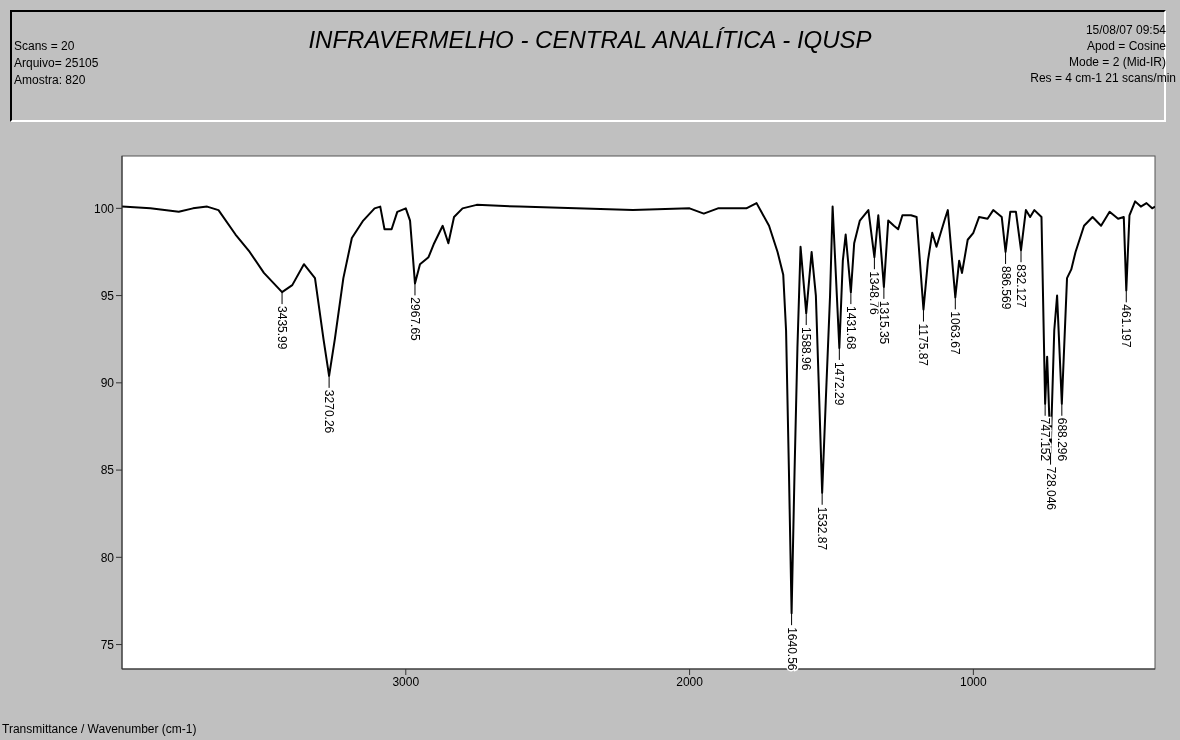 Image resolution: width=1180 pixels, height=740 pixels. What do you see at coordinates (107, 644) in the screenshot?
I see `y-tick-label: 75` at bounding box center [107, 644].